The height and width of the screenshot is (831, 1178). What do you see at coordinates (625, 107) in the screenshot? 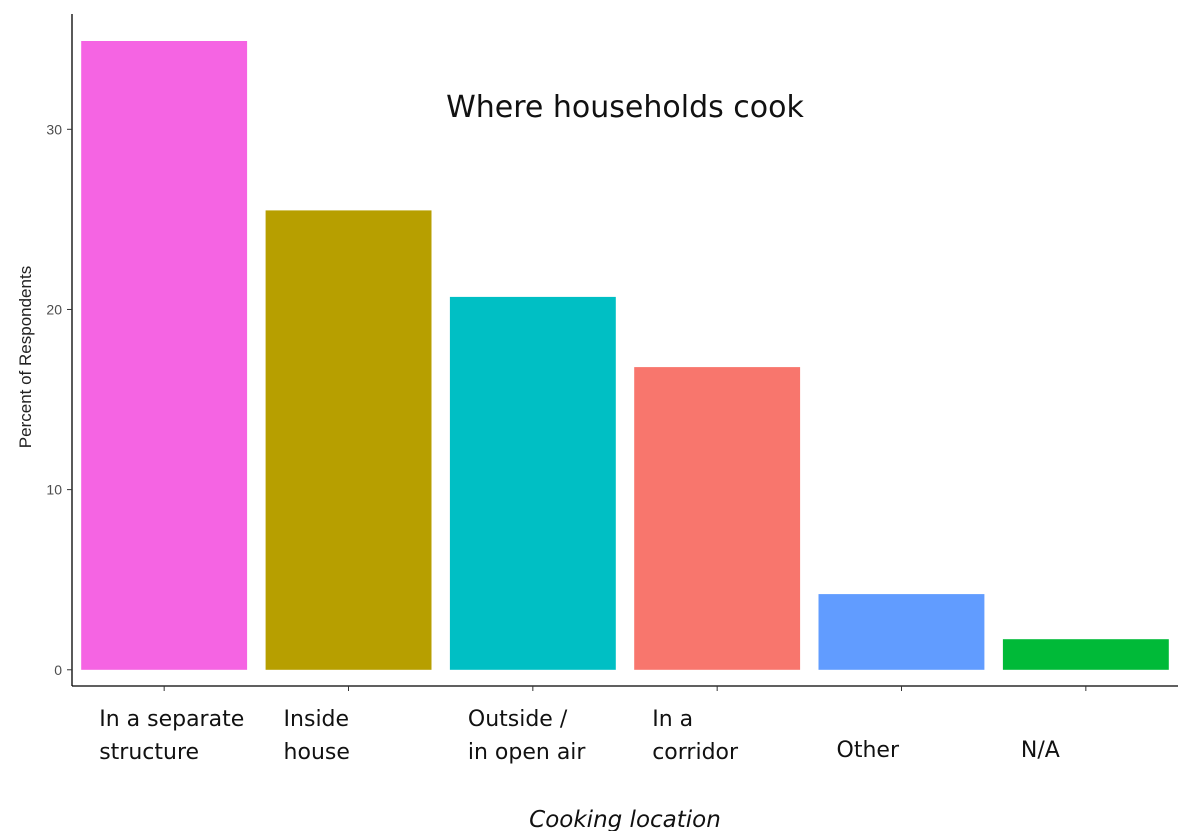
I see `chart-title: Where households cook` at bounding box center [625, 107].